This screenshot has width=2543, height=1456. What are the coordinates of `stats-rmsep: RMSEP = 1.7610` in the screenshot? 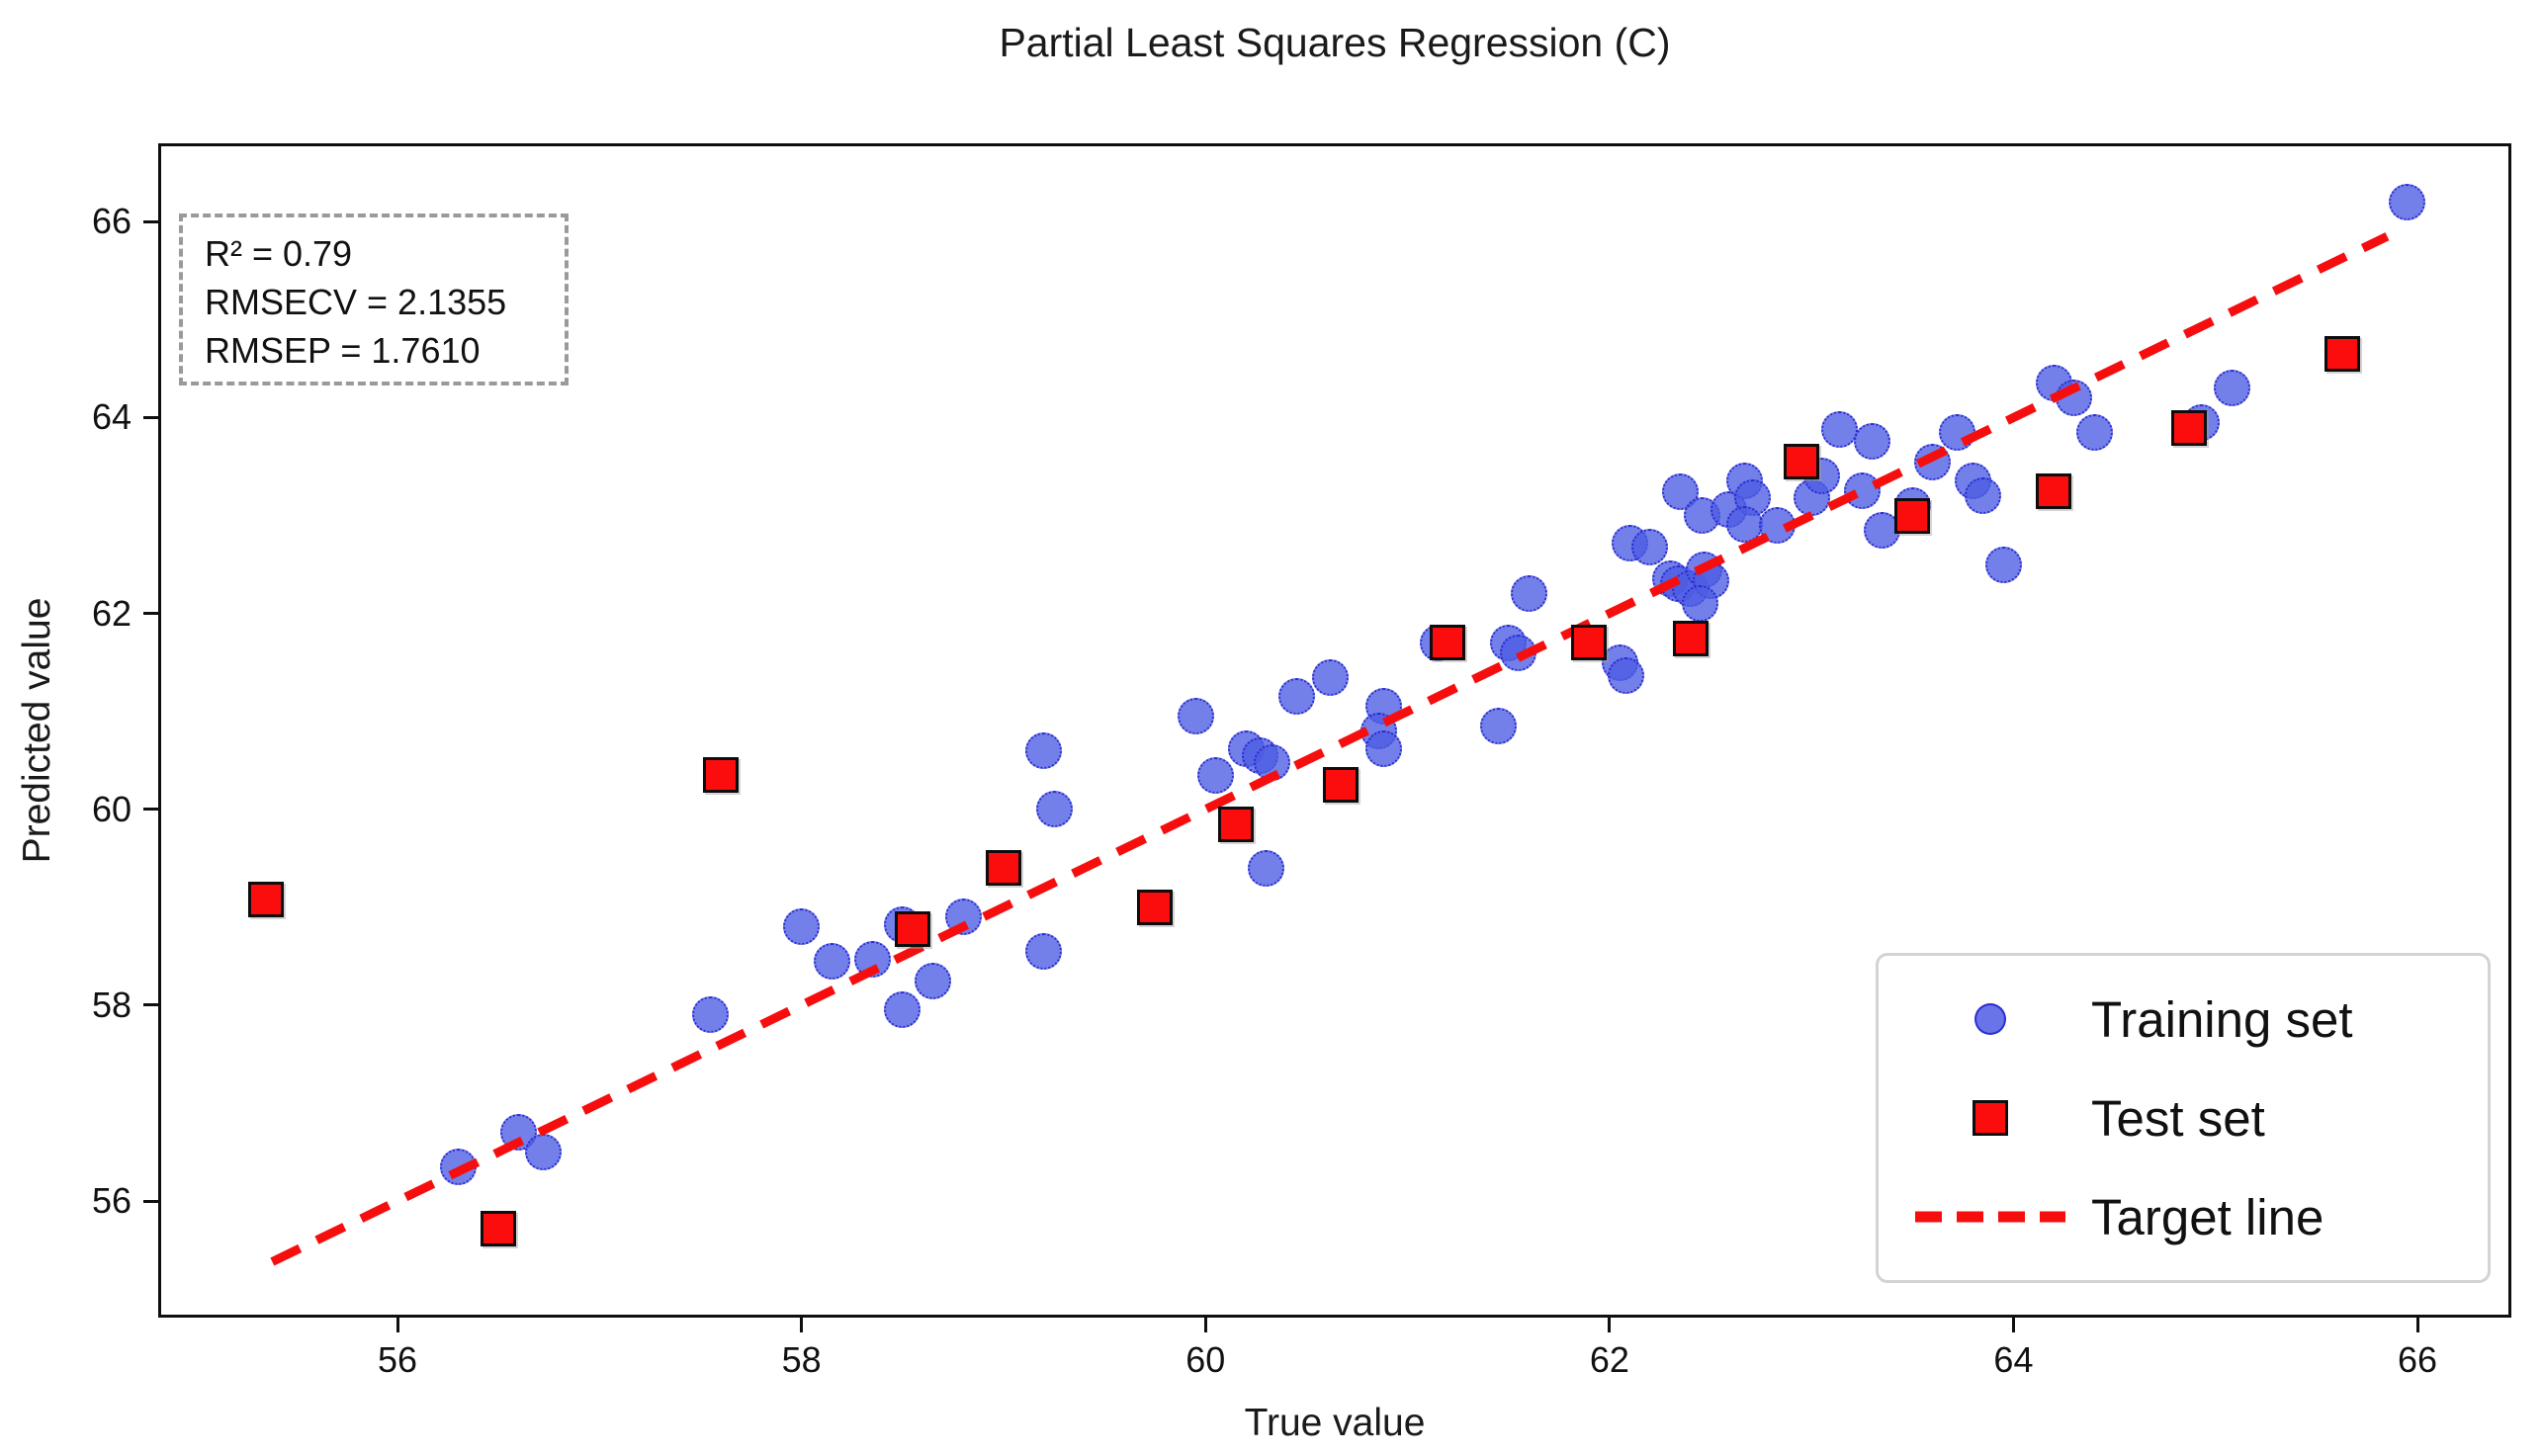 It's located at (343, 350).